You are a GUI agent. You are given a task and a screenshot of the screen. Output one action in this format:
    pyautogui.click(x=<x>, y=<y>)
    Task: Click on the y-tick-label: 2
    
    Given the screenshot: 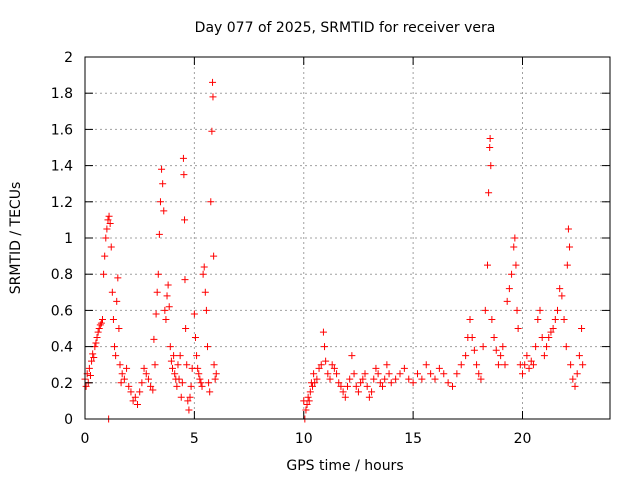 What is the action you would take?
    pyautogui.click(x=68, y=58)
    